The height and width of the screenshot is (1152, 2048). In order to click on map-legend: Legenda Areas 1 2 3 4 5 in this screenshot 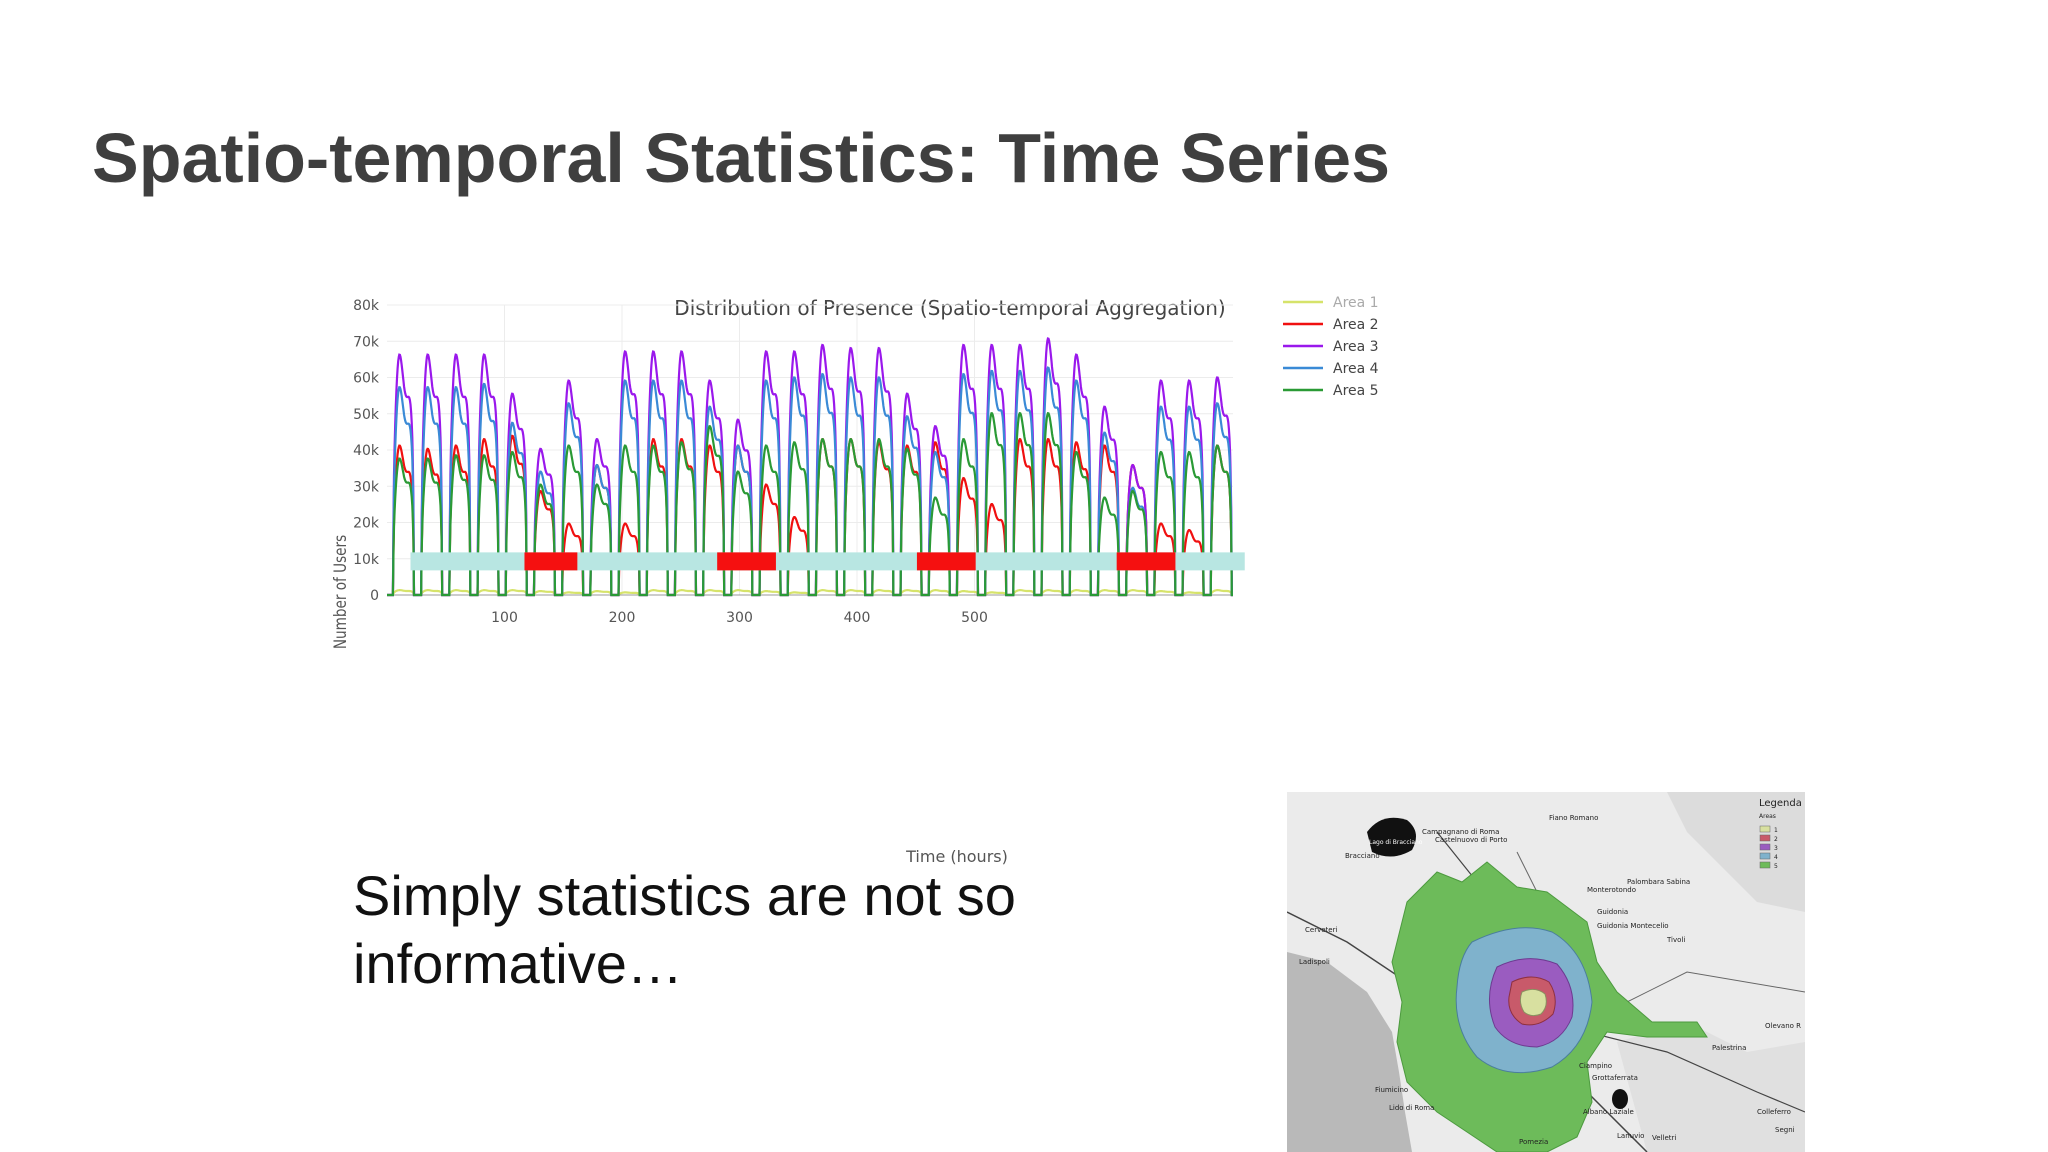, I will do `click(1780, 834)`.